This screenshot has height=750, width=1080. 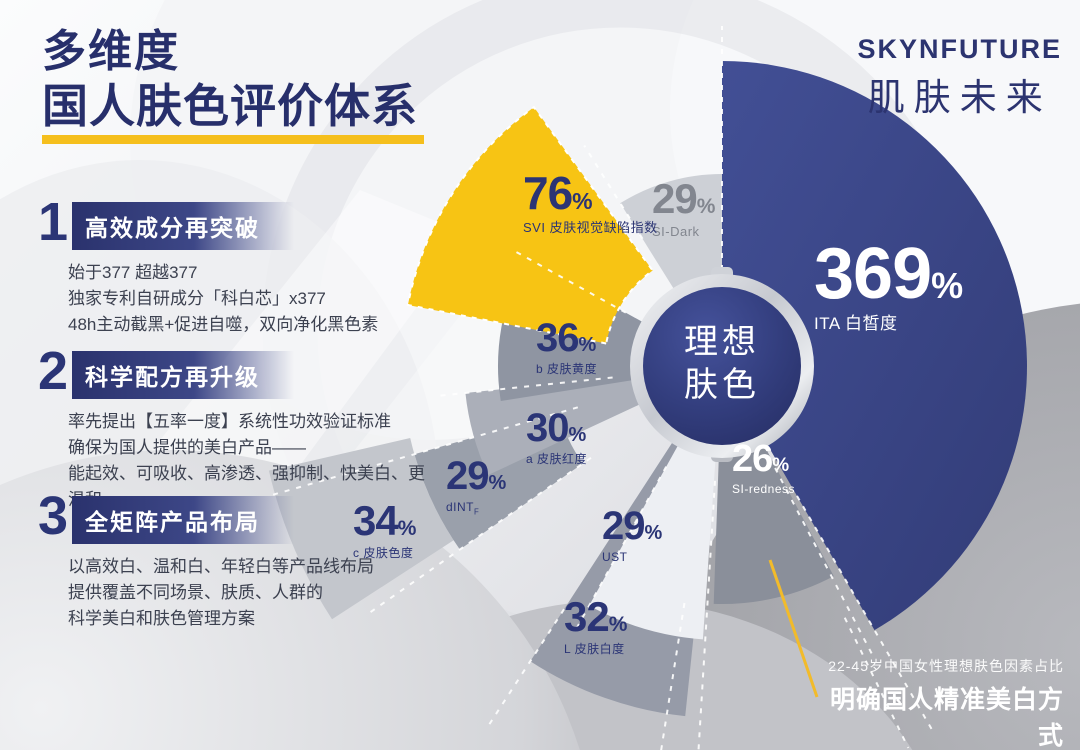 I want to click on label-c-chroma-unit: %, so click(x=407, y=528).